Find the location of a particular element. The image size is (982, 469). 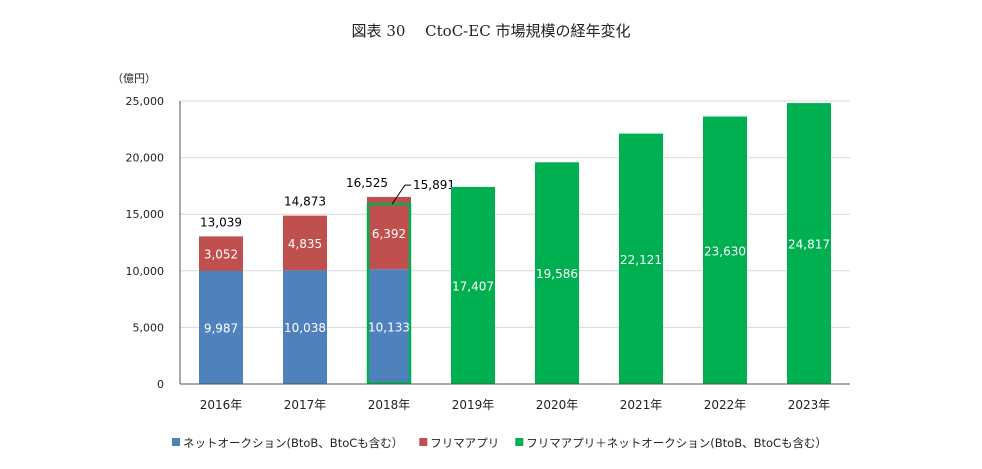

data-label: 3,052 is located at coordinates (221, 255).